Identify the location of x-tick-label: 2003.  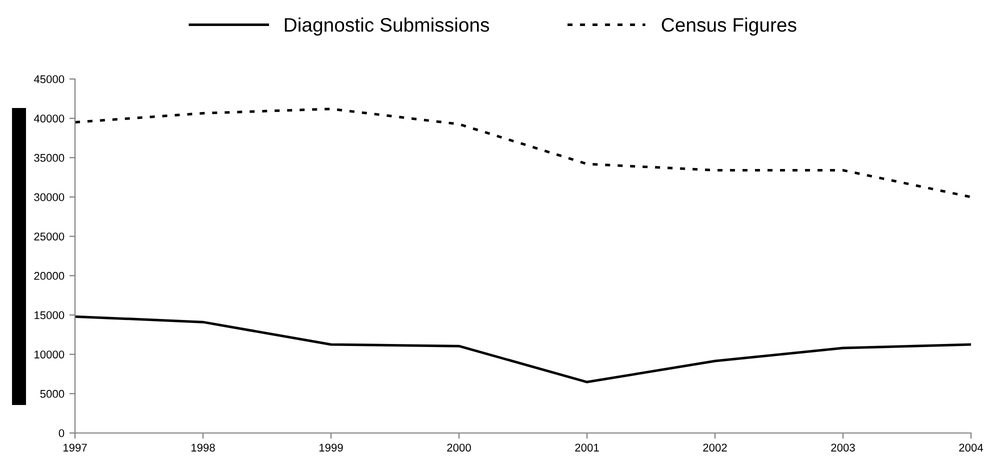
(843, 448).